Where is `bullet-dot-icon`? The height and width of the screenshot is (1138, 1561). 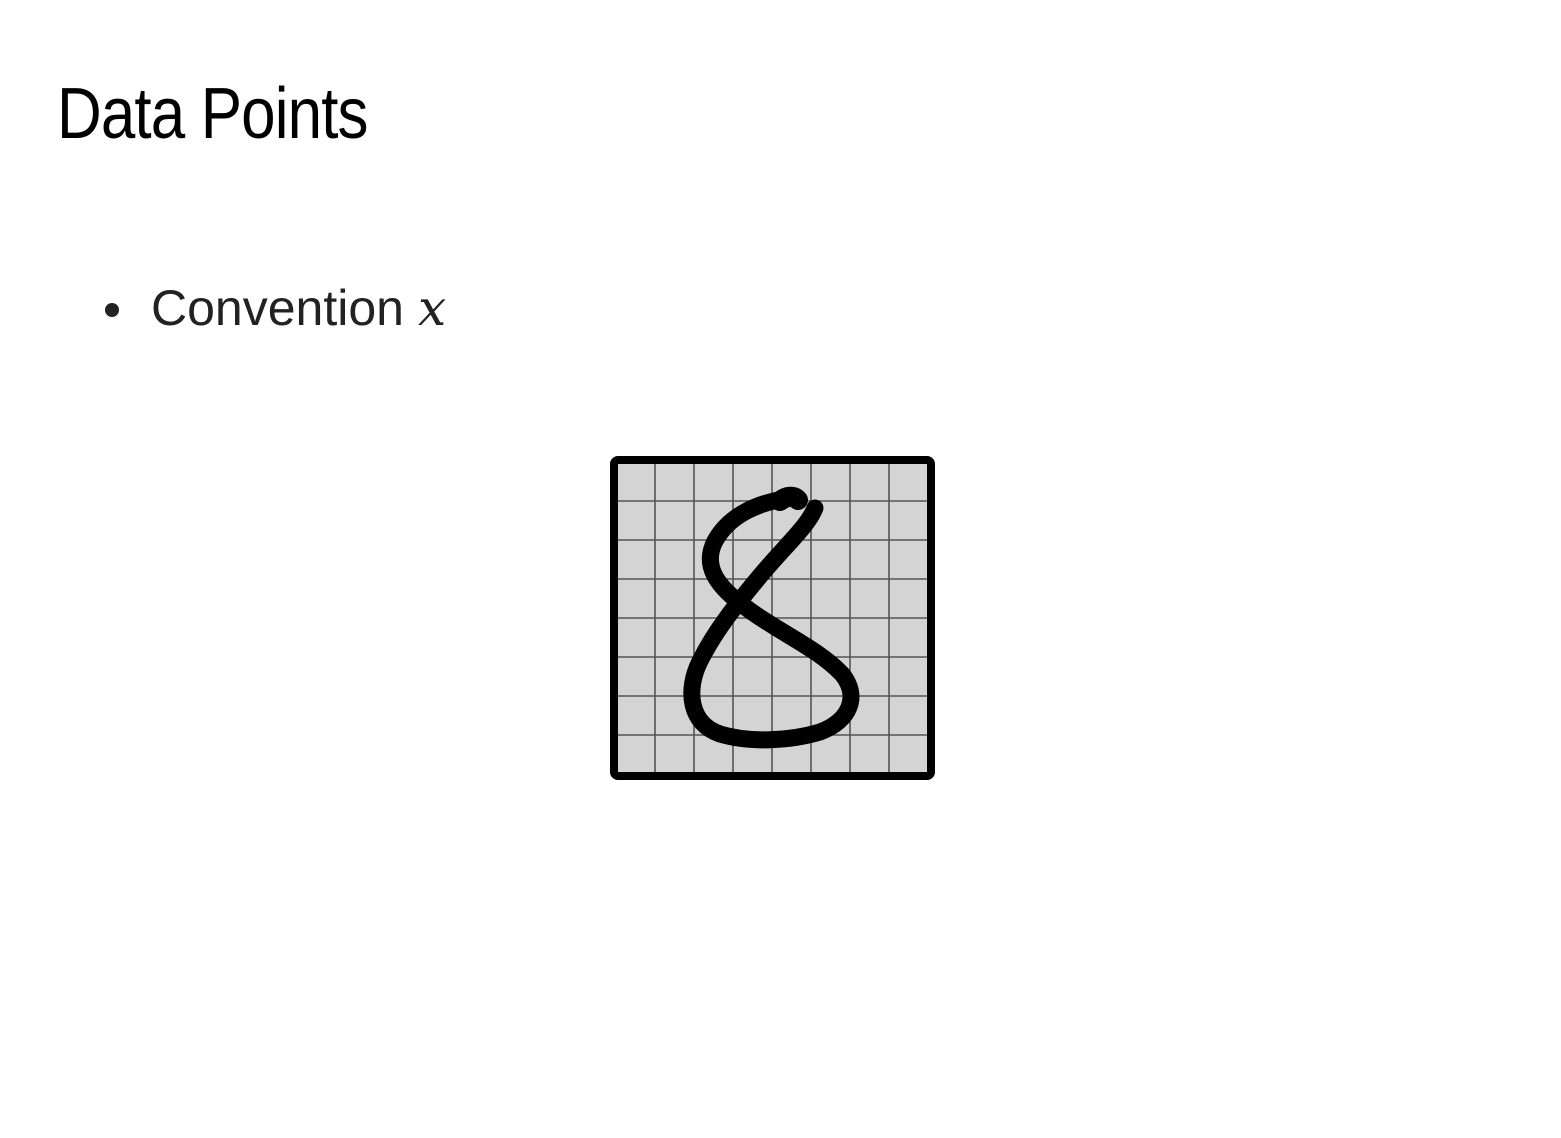 bullet-dot-icon is located at coordinates (112, 310).